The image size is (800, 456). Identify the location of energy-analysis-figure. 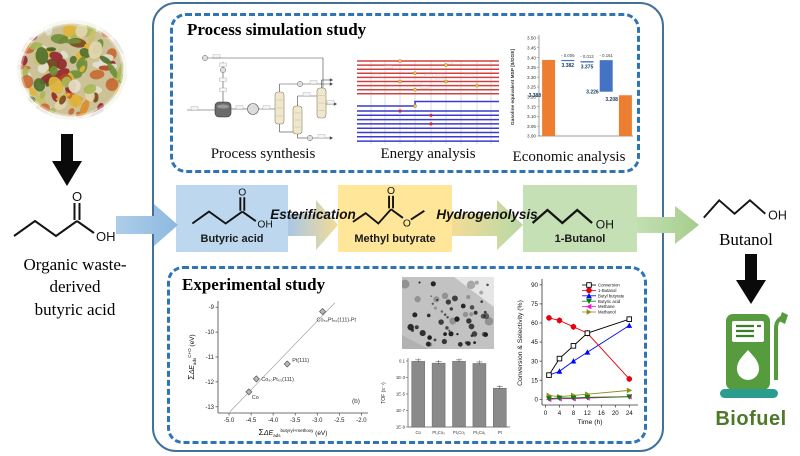
(428, 101).